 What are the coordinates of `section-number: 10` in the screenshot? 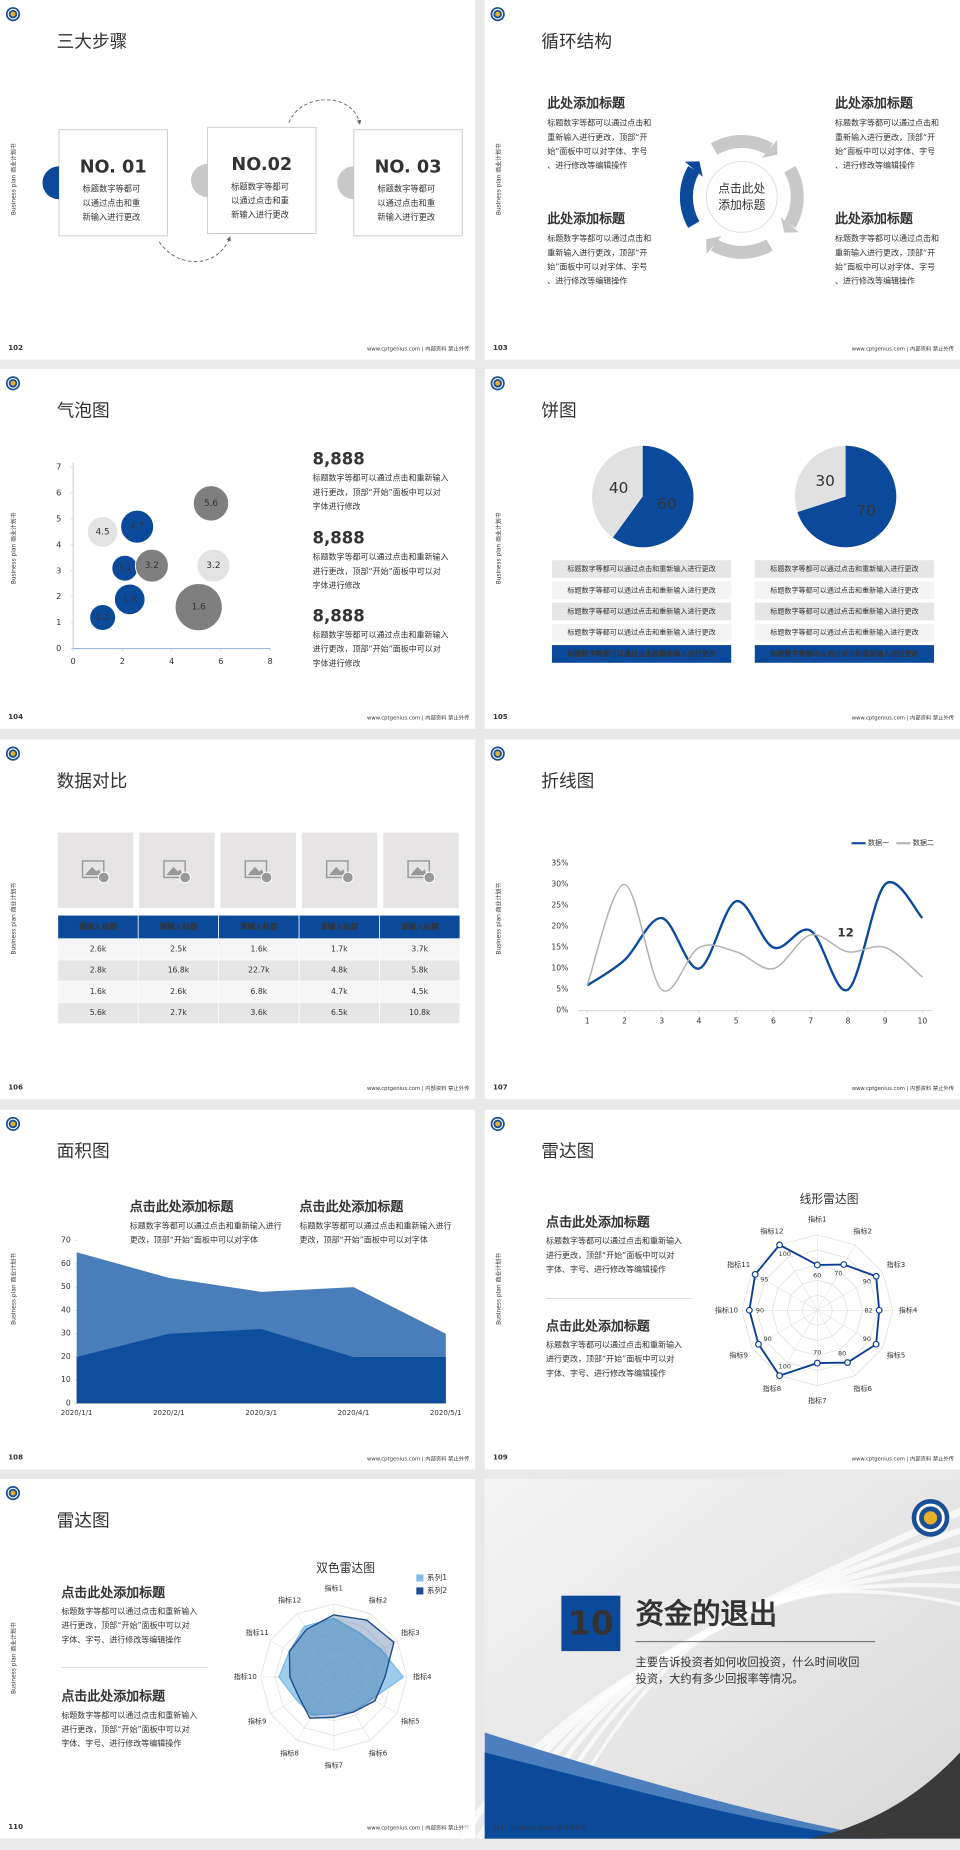 It's located at (591, 1623).